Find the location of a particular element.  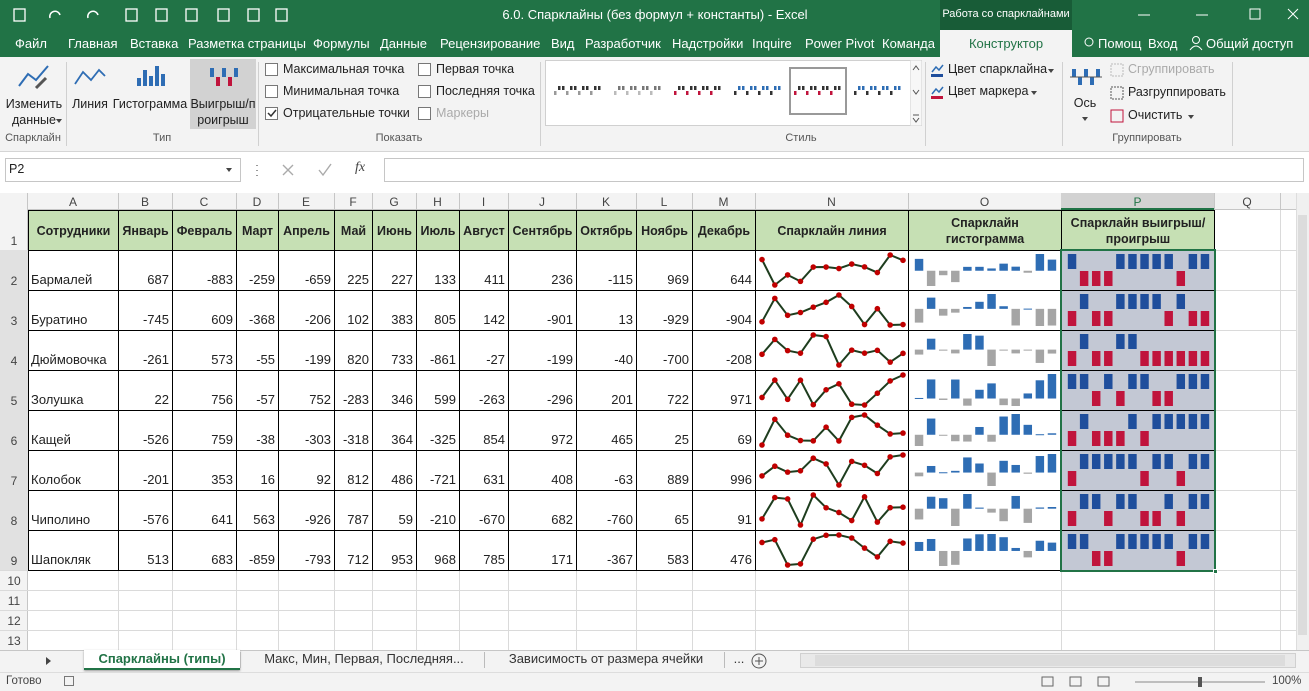

row-header: 4 is located at coordinates (14, 361).